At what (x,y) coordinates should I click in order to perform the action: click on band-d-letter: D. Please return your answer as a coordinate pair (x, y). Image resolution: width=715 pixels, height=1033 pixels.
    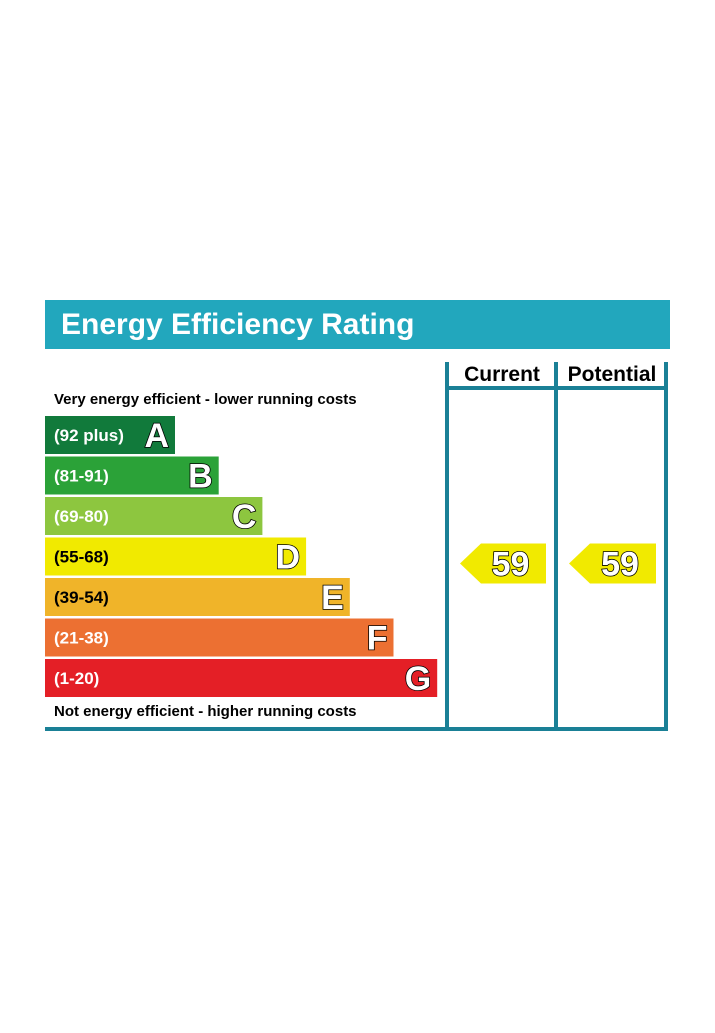
    Looking at the image, I should click on (288, 558).